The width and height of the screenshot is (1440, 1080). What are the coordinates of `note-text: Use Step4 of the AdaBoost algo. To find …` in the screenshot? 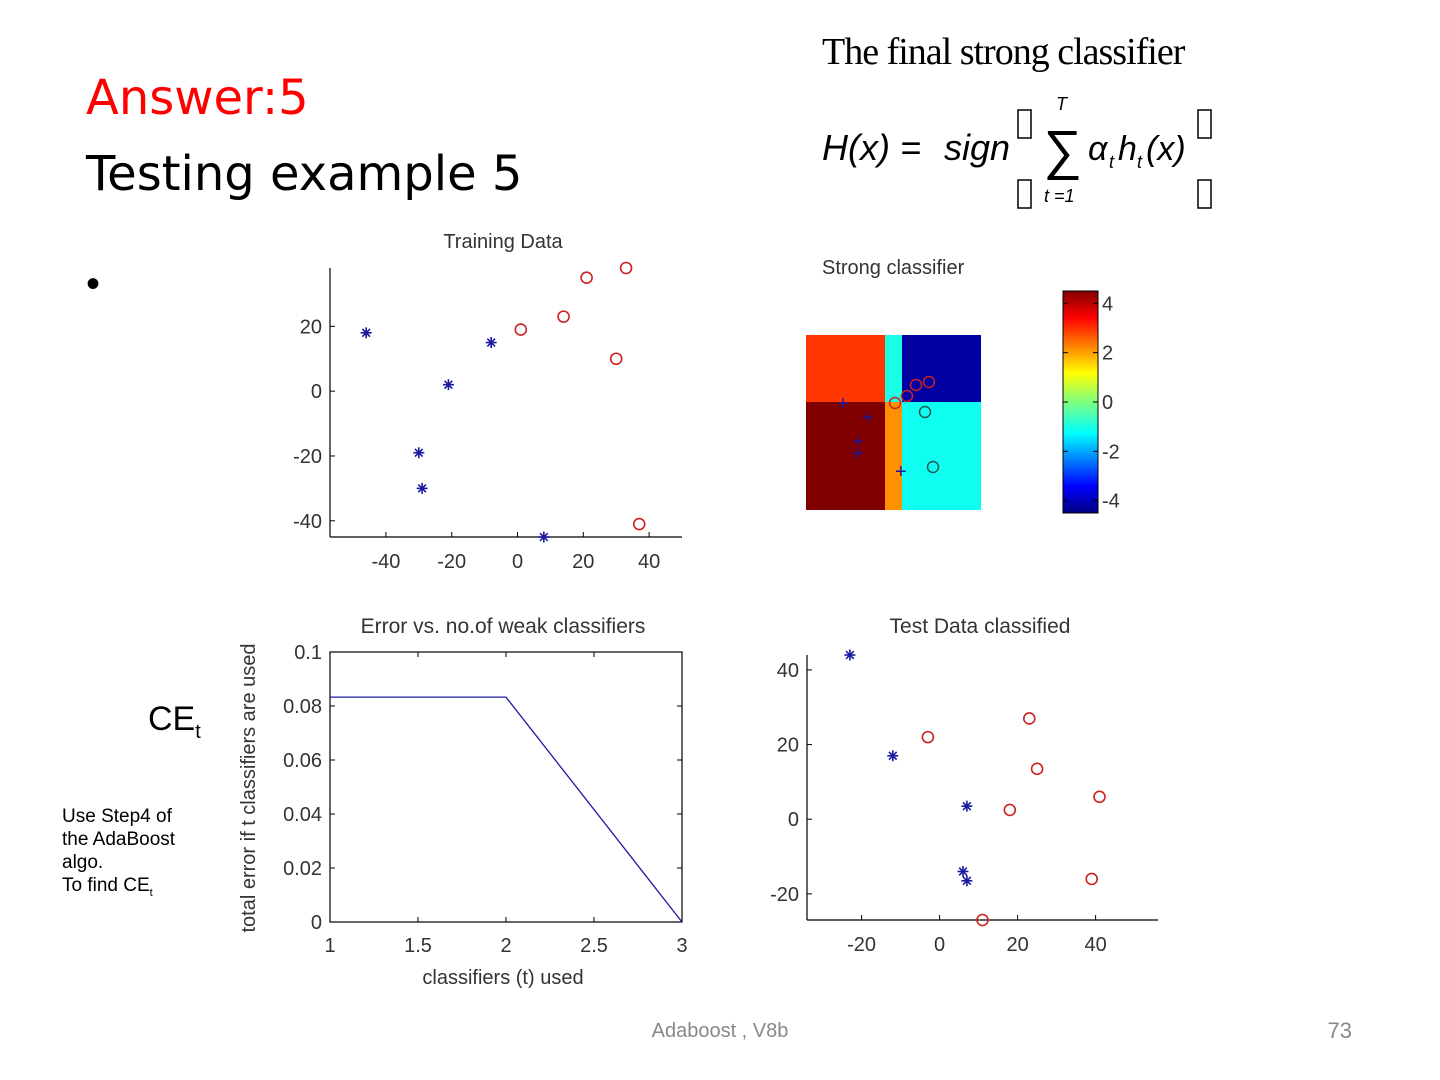 It's located at (118, 855).